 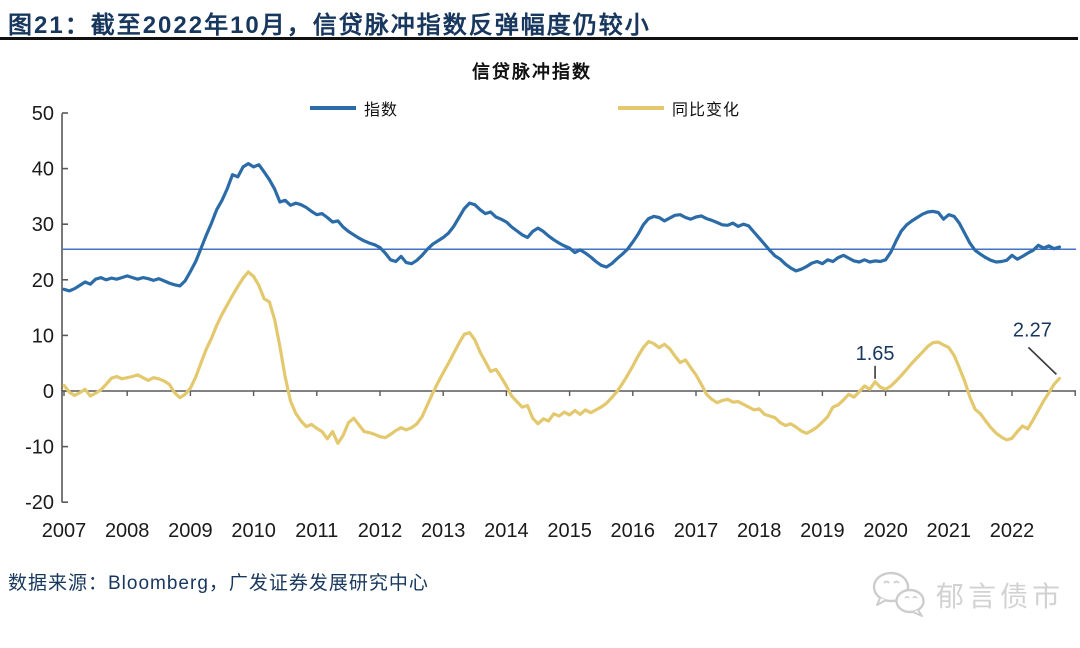 What do you see at coordinates (885, 531) in the screenshot?
I see `svg-text: 2020` at bounding box center [885, 531].